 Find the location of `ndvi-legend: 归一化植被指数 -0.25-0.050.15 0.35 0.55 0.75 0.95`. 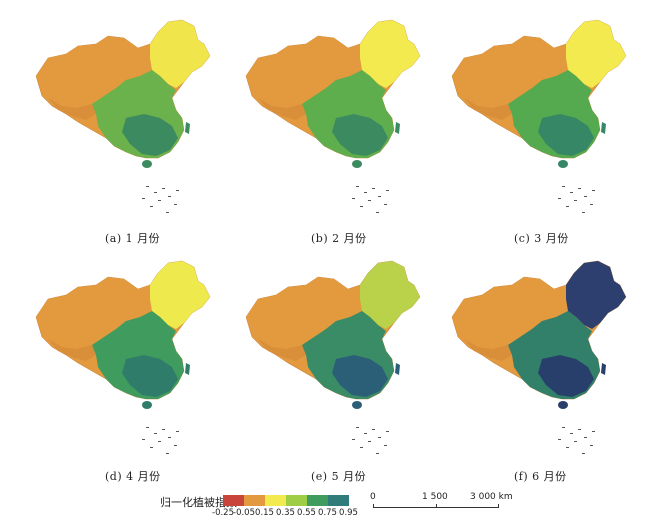

ndvi-legend: 归一化植被指数 -0.25-0.050.15 0.35 0.55 0.75 0.95 is located at coordinates (260, 507).